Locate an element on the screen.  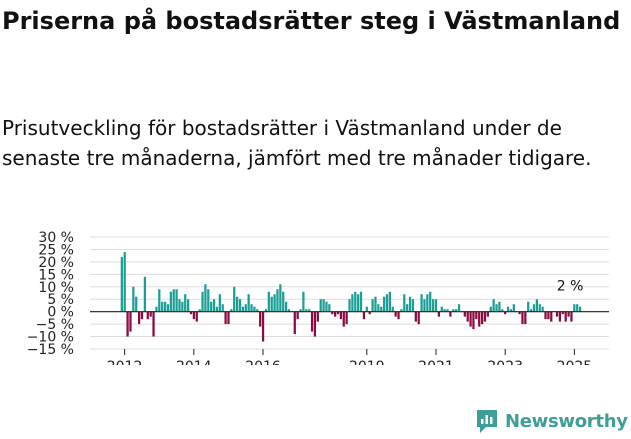
newsworthy-logo-icon is located at coordinates (487, 421).